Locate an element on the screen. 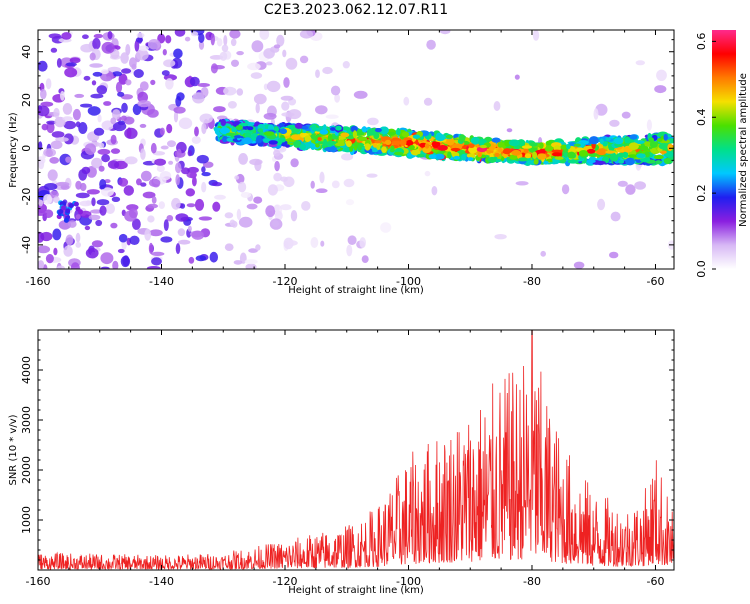  snr-ylabel: SNR (10 * v/v) is located at coordinates (13, 449).